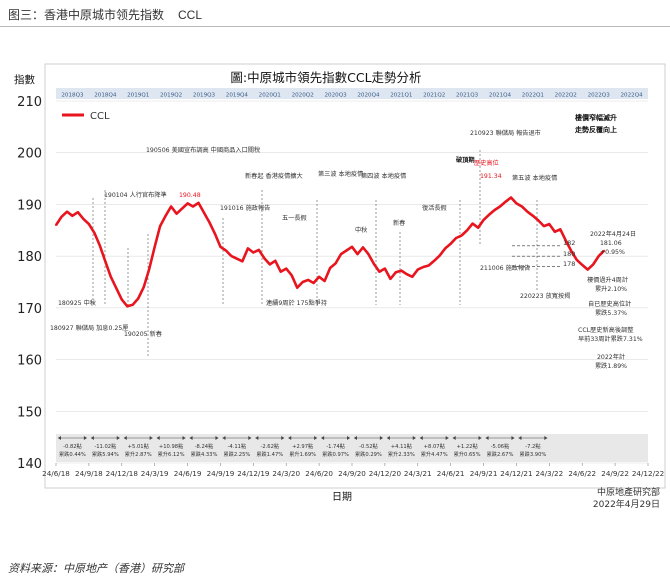 This screenshot has height=586, width=670. Describe the element at coordinates (253, 473) in the screenshot. I see `x-tick-label-6: 24/12/19` at that location.